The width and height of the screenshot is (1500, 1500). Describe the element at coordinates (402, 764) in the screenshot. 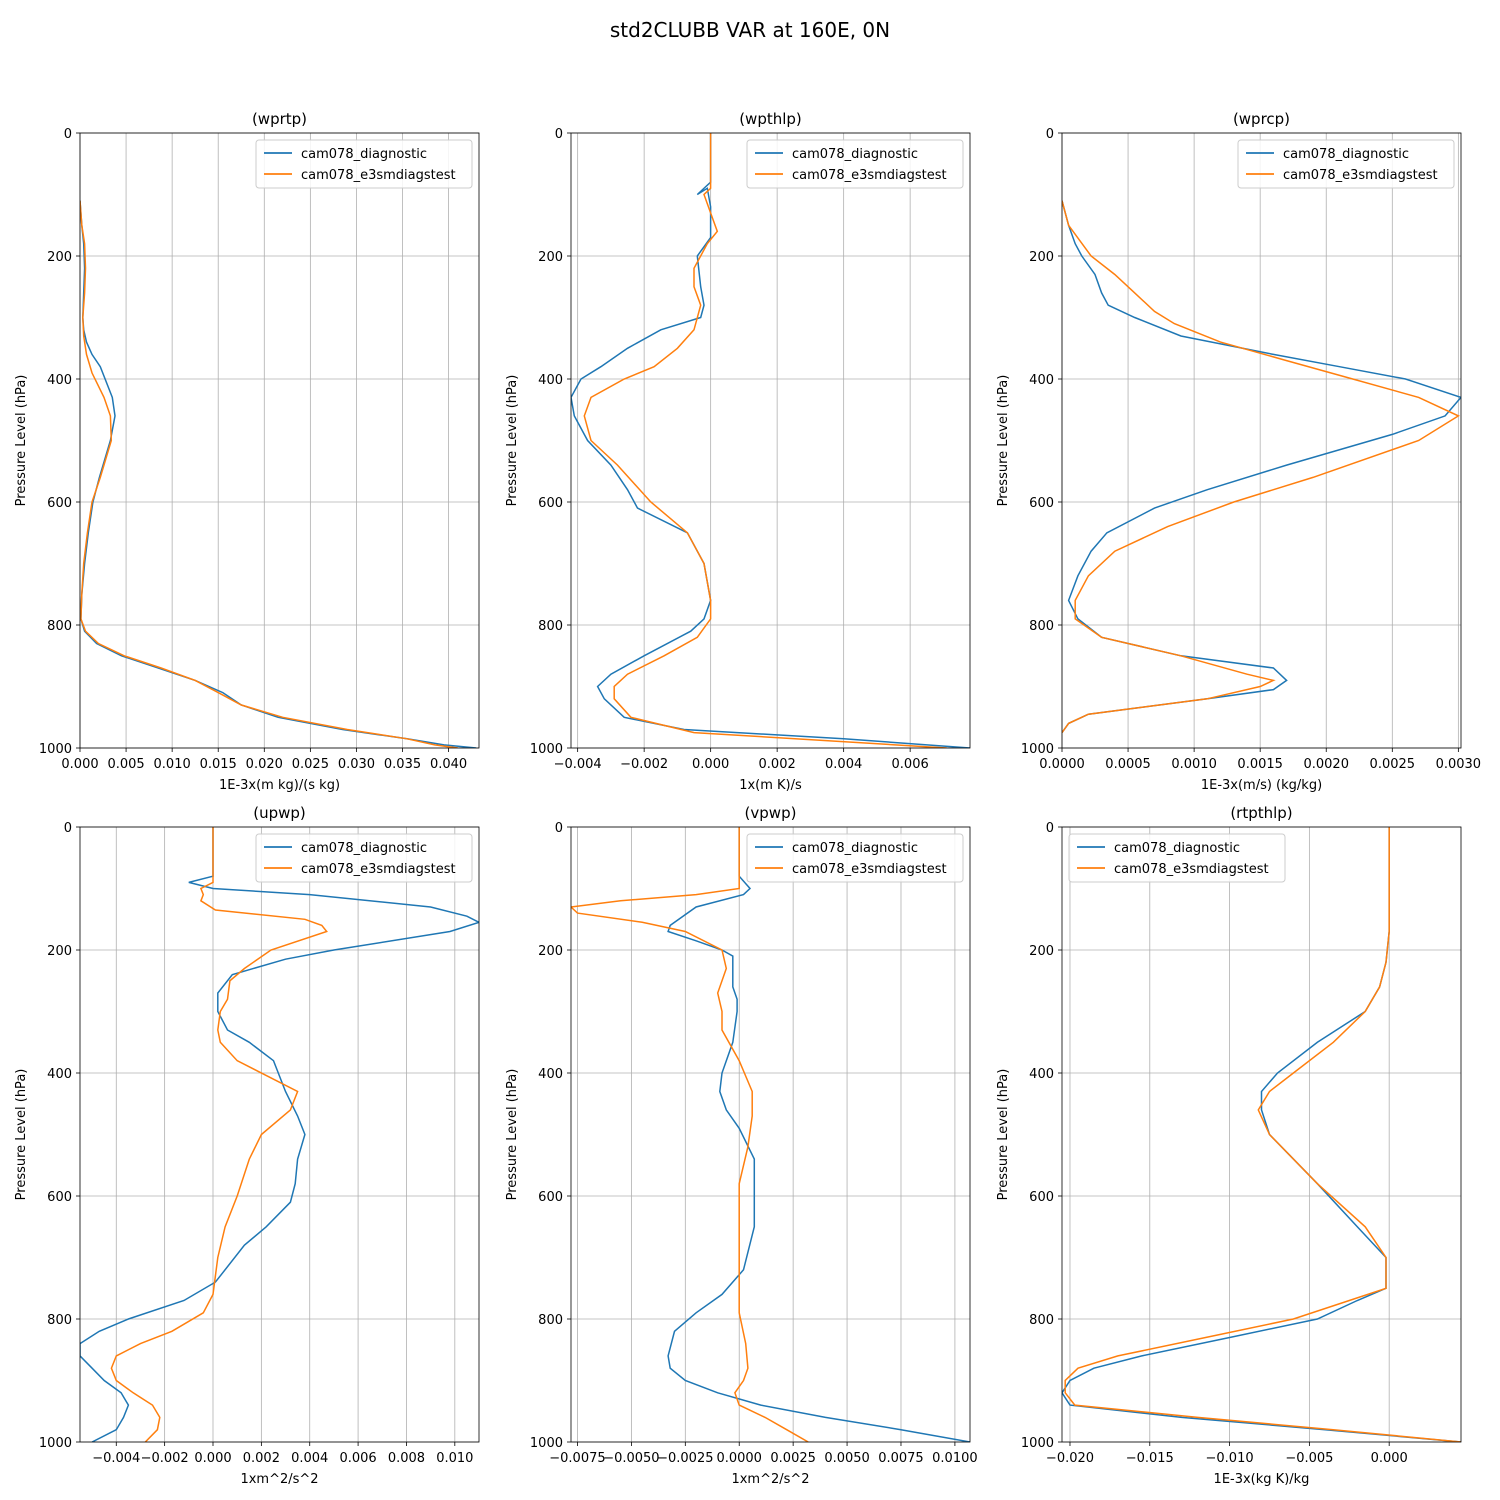

I see `x-tick-label: 0.035` at that location.